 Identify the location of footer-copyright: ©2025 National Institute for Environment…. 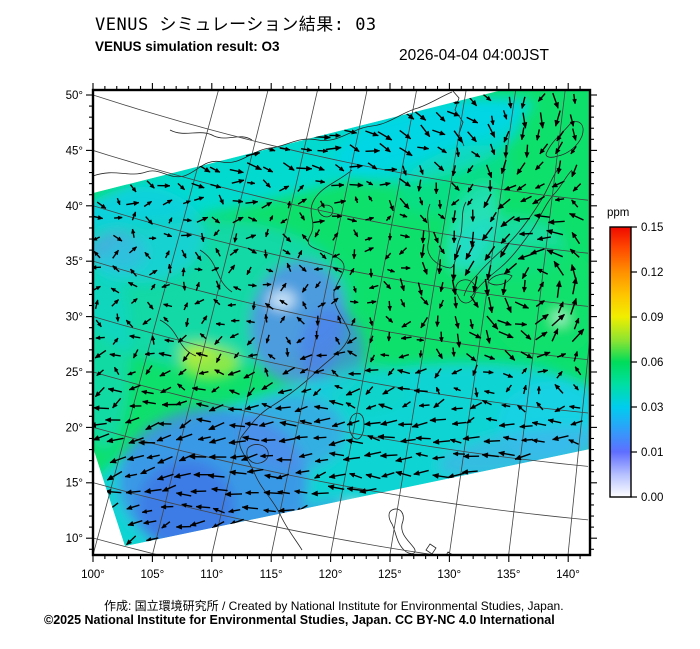
(299, 620).